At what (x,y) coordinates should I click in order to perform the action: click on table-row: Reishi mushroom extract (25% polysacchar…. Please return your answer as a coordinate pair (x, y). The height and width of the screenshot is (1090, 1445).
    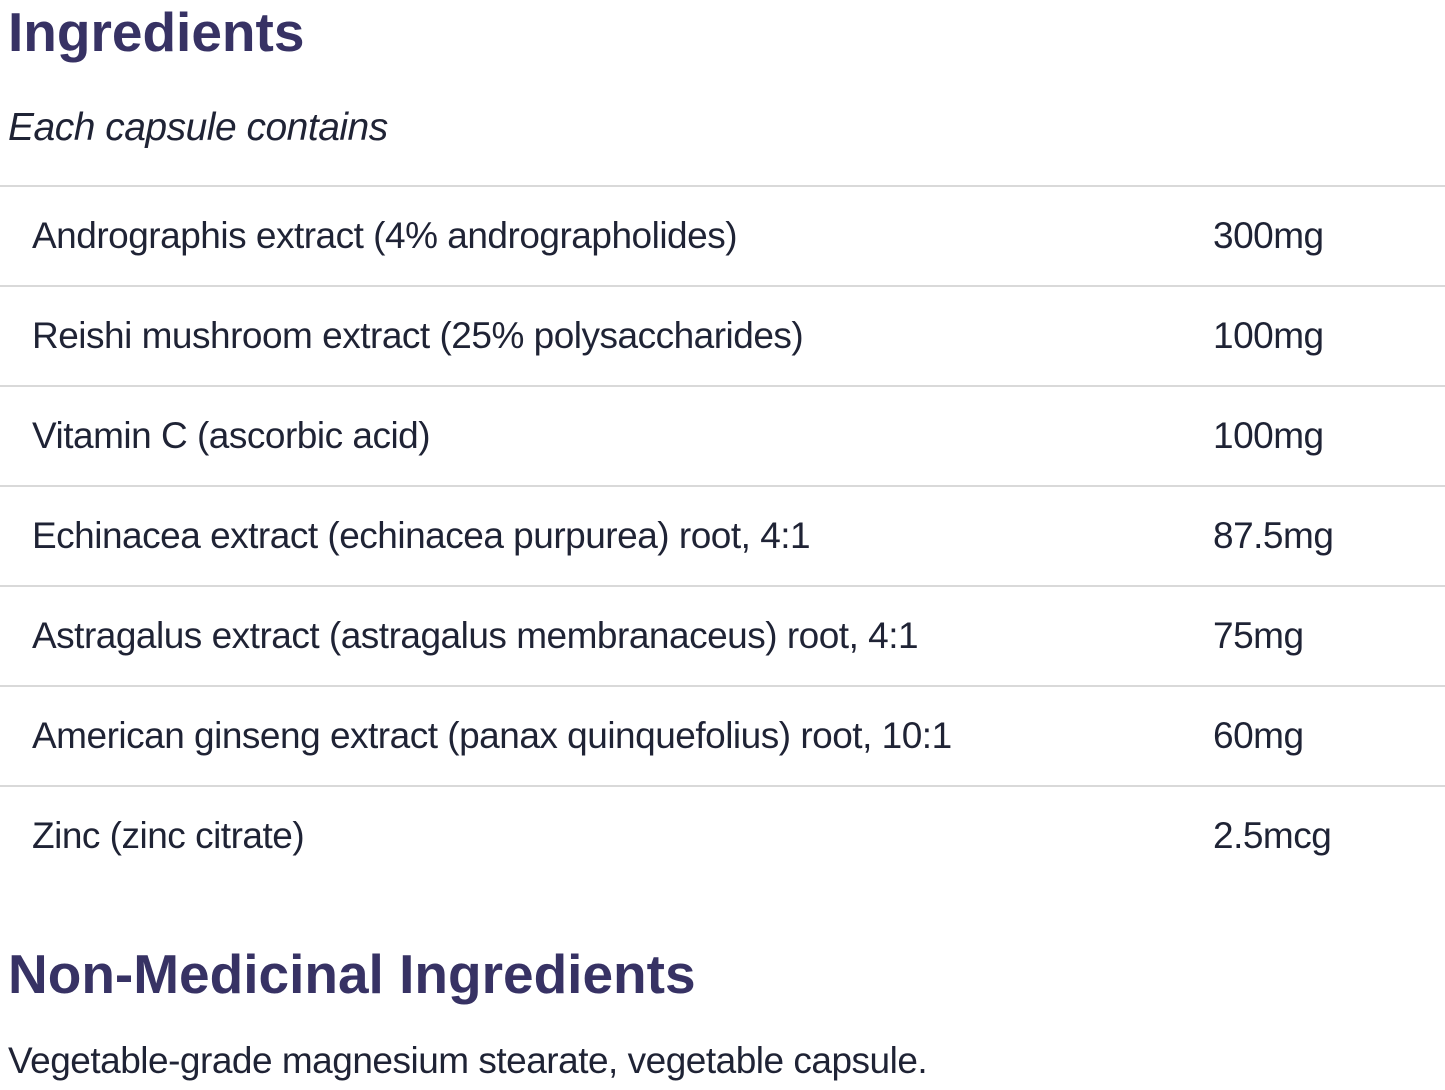
    Looking at the image, I should click on (722, 335).